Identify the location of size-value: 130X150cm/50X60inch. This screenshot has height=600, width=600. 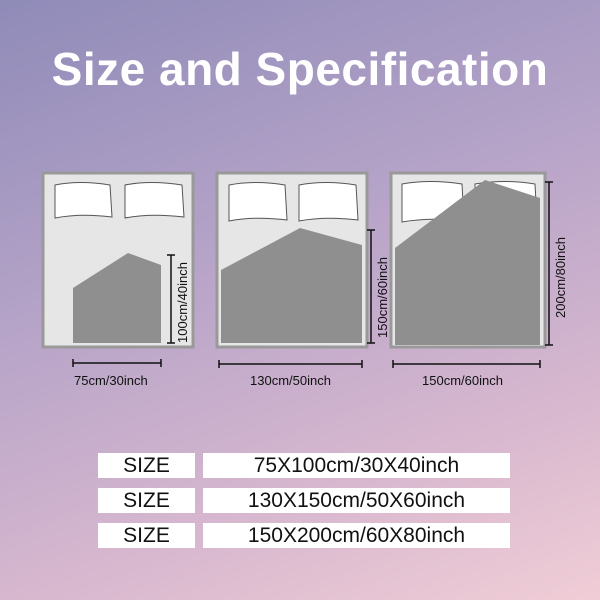
(356, 500).